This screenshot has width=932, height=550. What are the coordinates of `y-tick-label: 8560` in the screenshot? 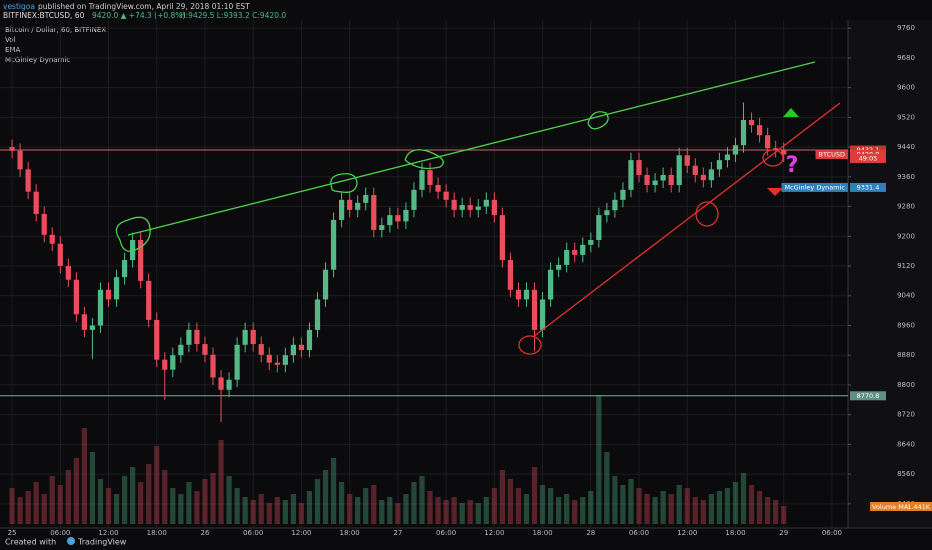 It's located at (906, 474).